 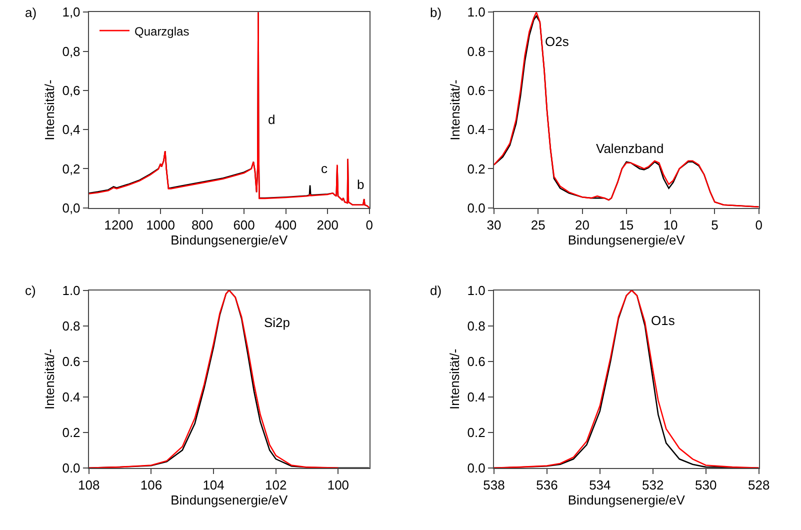 I want to click on x-tick-label: 528, so click(x=759, y=485).